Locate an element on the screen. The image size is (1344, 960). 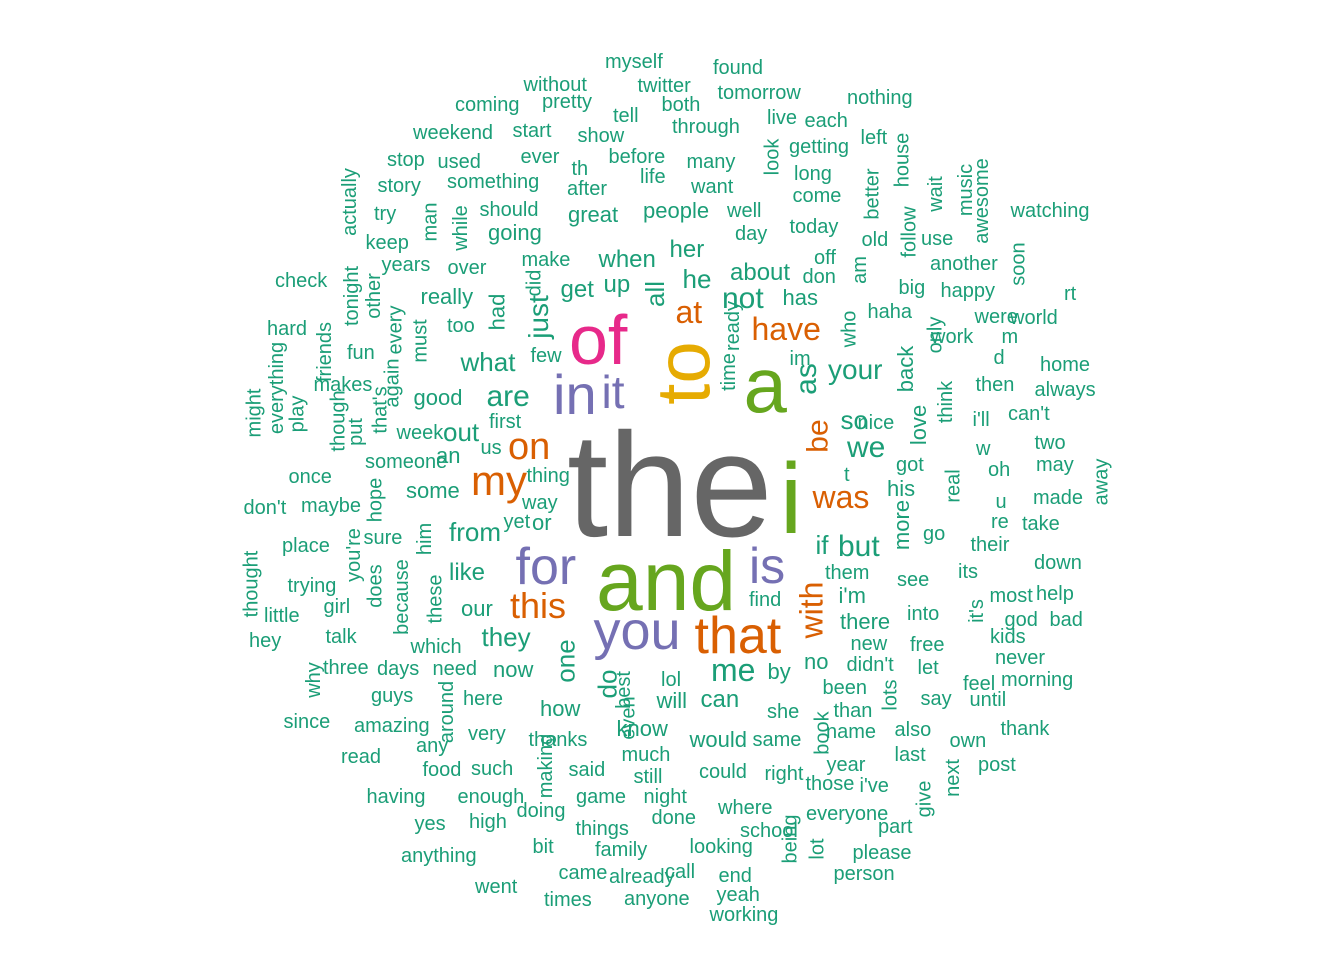
word-9: that is located at coordinates (738, 636).